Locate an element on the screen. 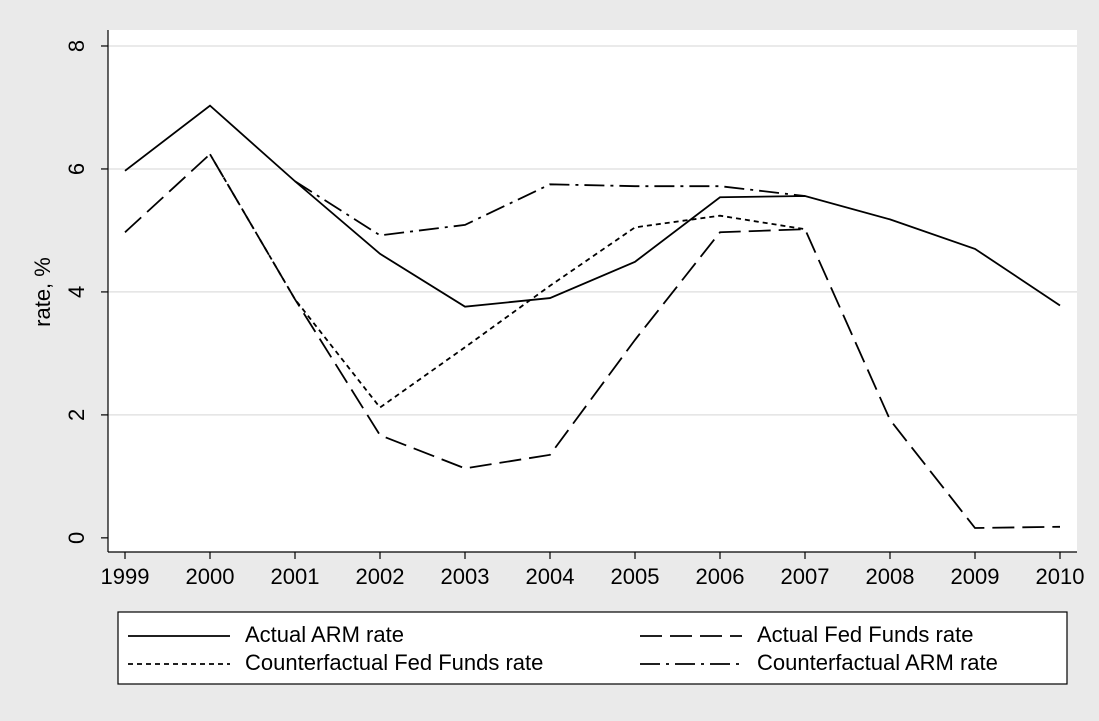 The image size is (1099, 721). y-tick-label: 0 is located at coordinates (76, 538).